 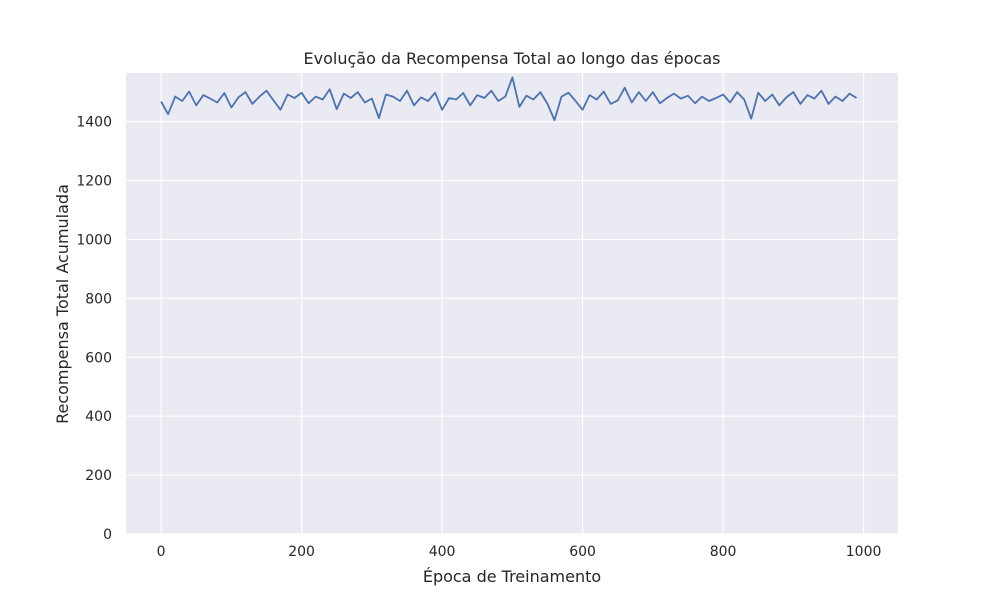 I want to click on y-tick-label: 400, so click(x=98, y=417).